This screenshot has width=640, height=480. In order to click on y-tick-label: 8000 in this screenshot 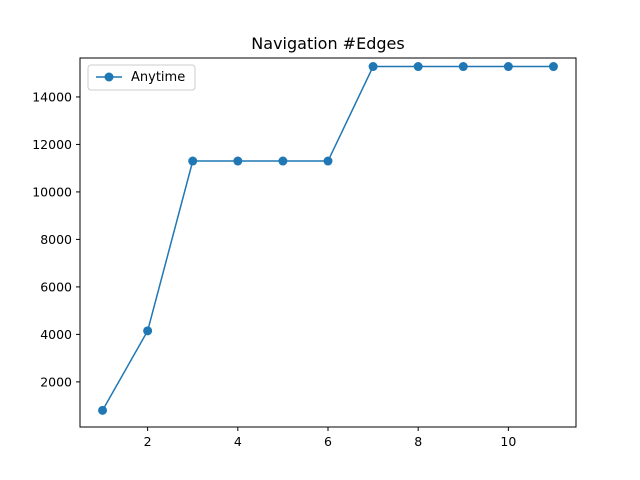, I will do `click(56, 239)`.